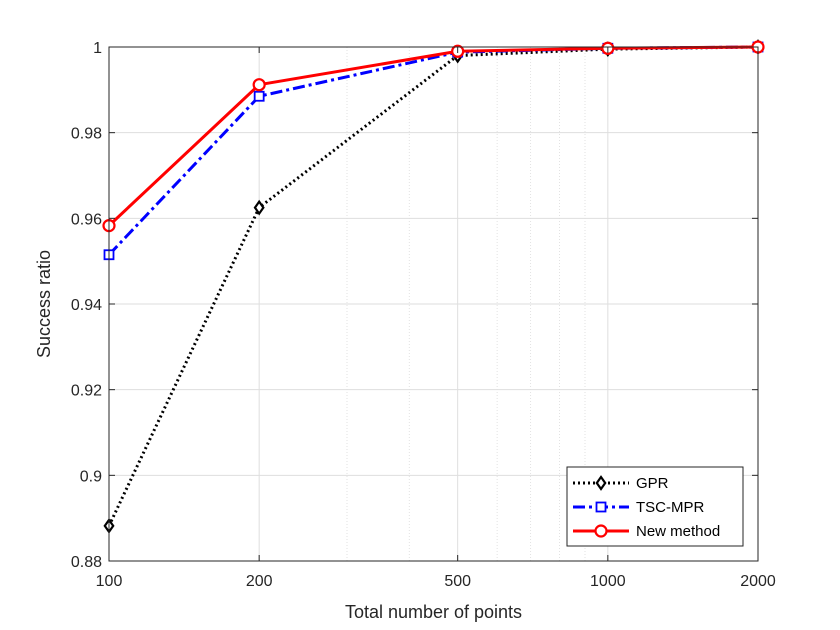 Image resolution: width=840 pixels, height=630 pixels. What do you see at coordinates (608, 581) in the screenshot?
I see `x-tick-label: 1000` at bounding box center [608, 581].